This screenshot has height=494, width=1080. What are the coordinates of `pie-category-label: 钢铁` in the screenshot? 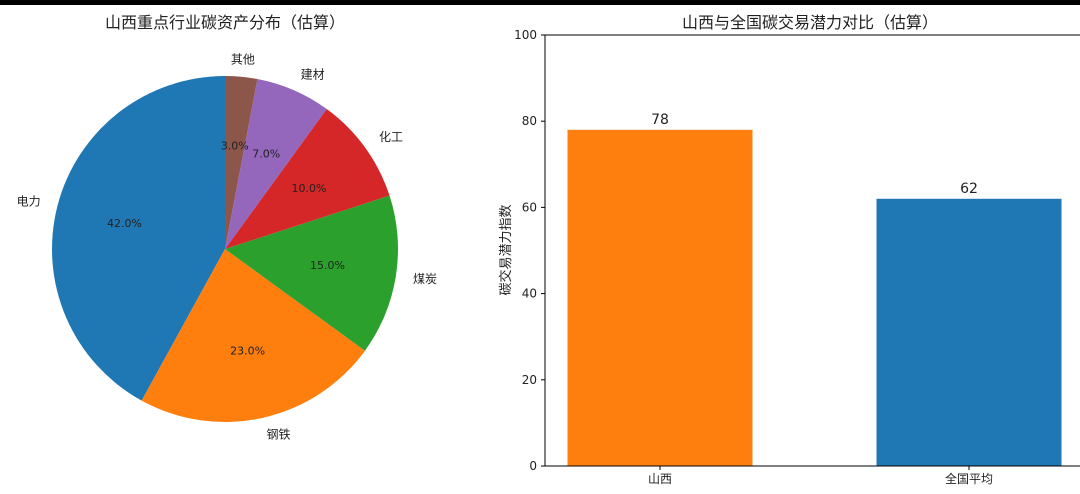 It's located at (279, 435).